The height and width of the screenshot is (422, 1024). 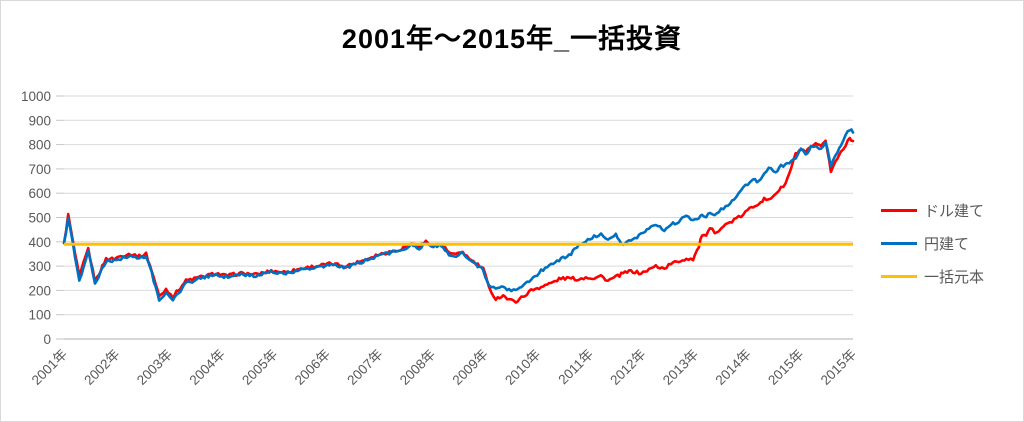 I want to click on legend-label-principal: 一括元本, so click(x=954, y=277).